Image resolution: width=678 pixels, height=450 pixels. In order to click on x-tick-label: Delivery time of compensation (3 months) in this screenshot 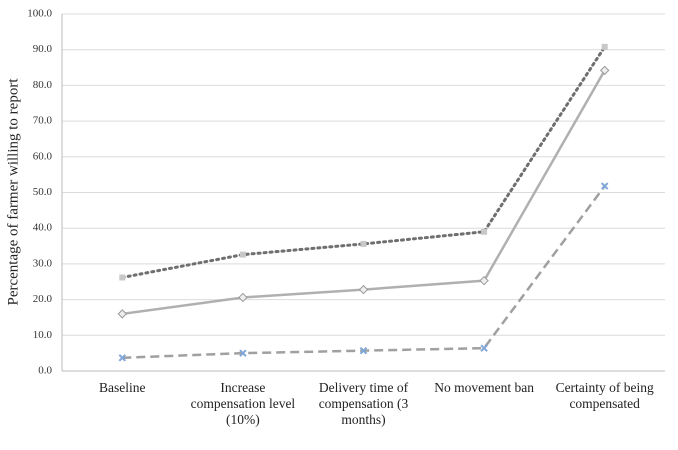, I will do `click(363, 403)`.